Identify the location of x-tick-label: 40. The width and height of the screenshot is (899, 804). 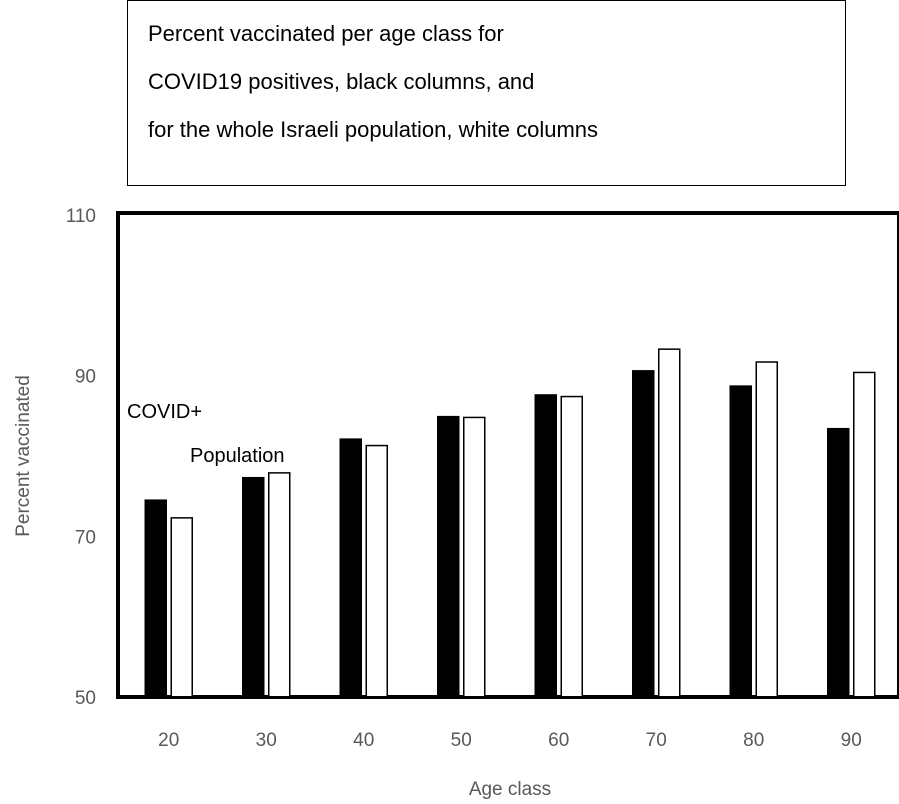
(363, 740).